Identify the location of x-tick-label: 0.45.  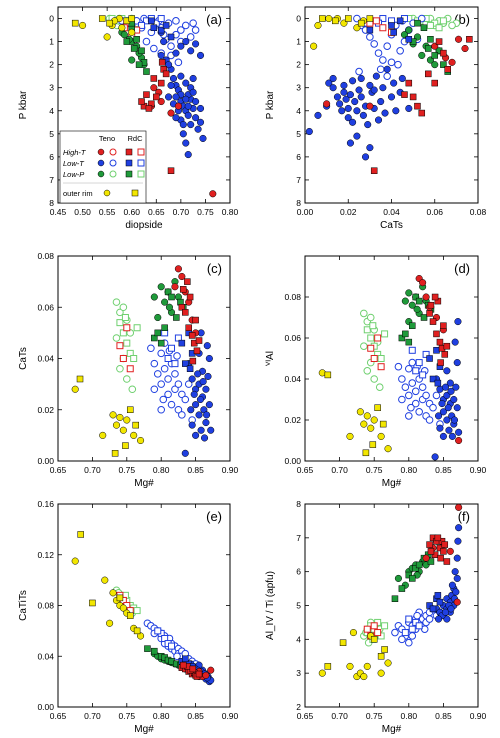
(58, 212).